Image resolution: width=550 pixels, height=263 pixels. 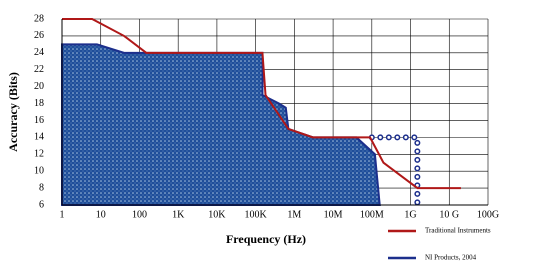 I want to click on x-tick-label: 1G, so click(x=410, y=214).